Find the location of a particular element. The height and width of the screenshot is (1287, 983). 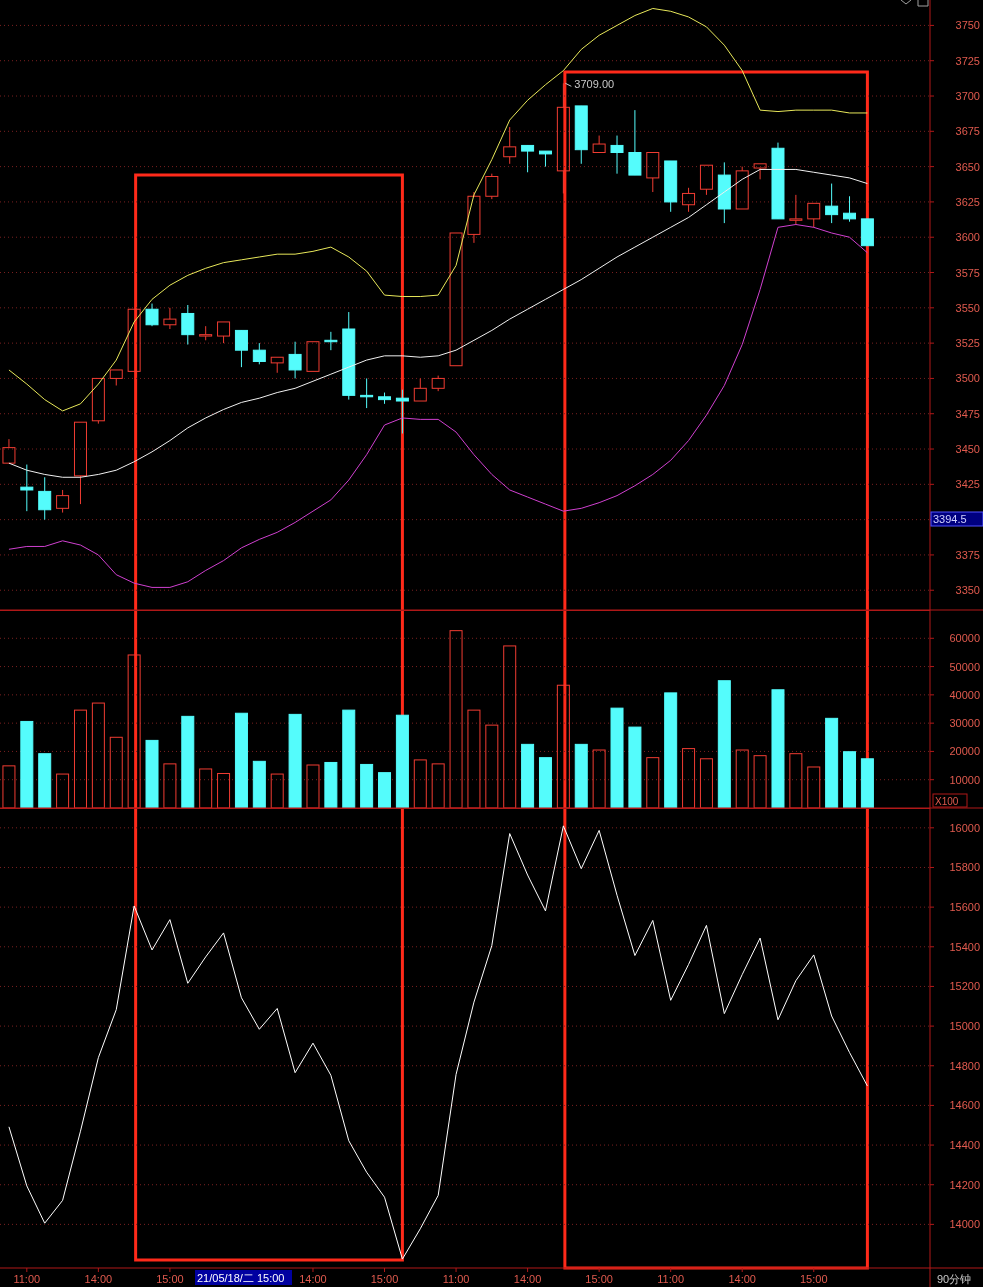

y-tick-label: 60000 is located at coordinates (964, 638).